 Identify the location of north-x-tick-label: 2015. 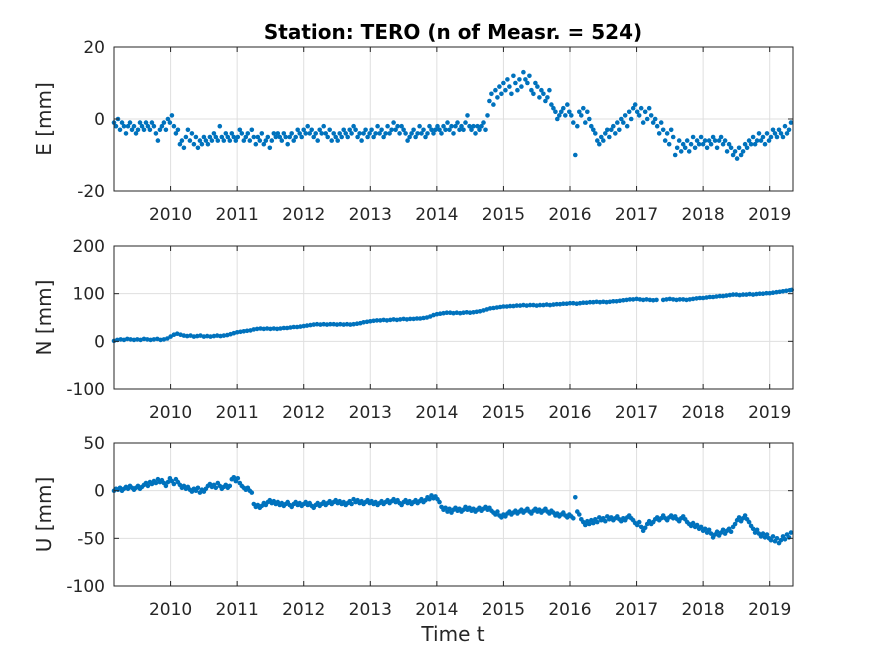
(503, 413).